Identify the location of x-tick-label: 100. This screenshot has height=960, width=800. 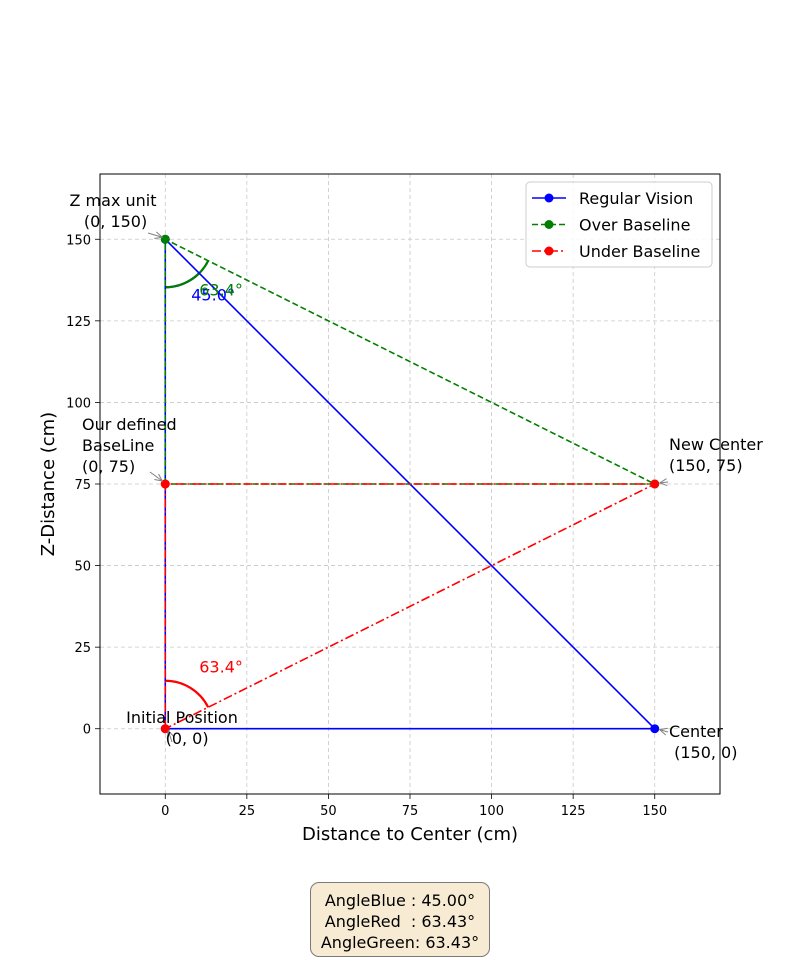
(491, 811).